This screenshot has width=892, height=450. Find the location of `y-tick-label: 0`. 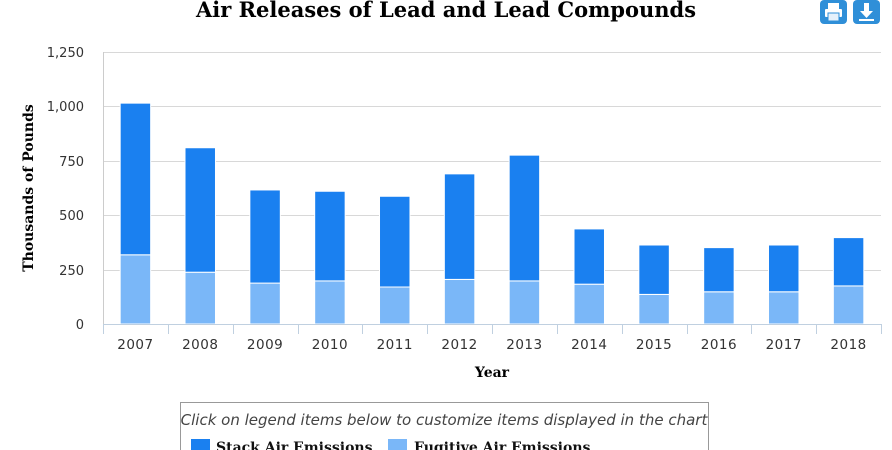

y-tick-label: 0 is located at coordinates (80, 325).